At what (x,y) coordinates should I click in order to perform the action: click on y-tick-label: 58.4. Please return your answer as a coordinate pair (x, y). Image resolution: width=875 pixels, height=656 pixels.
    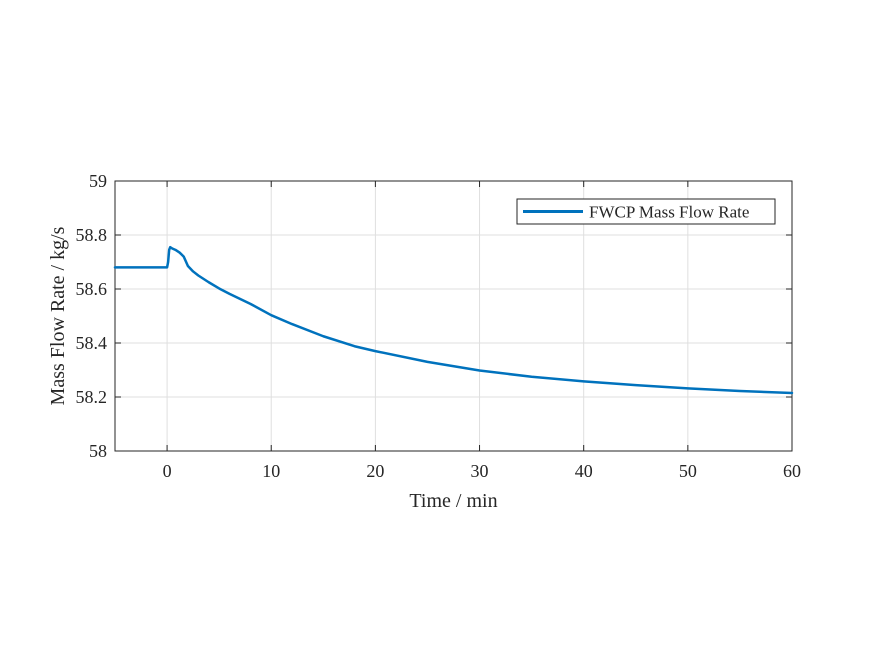
    Looking at the image, I should click on (92, 343).